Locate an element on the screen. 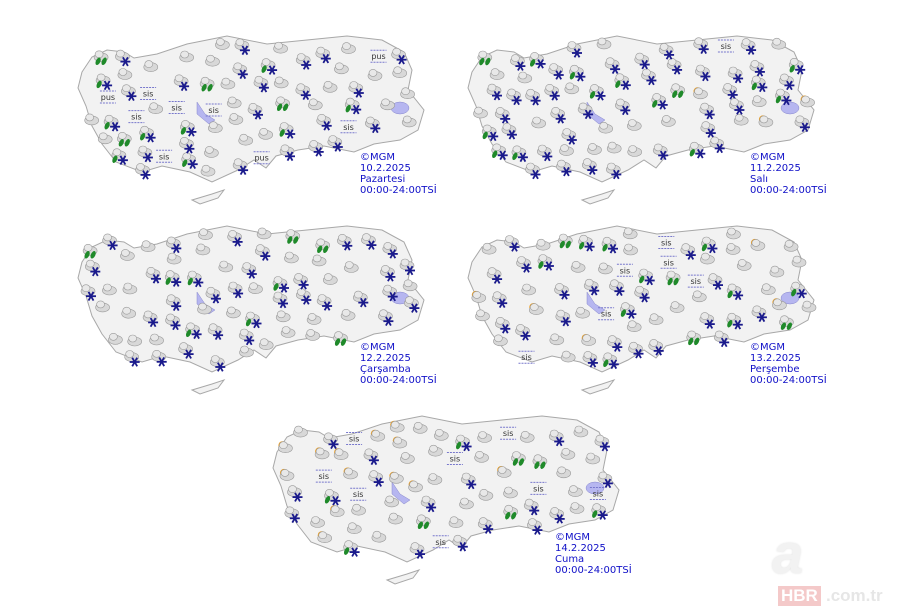 The image size is (900, 612). map-caption: ©MGM 10.2.2025 Pazartesi 00:00-24:00TSİ is located at coordinates (398, 174).